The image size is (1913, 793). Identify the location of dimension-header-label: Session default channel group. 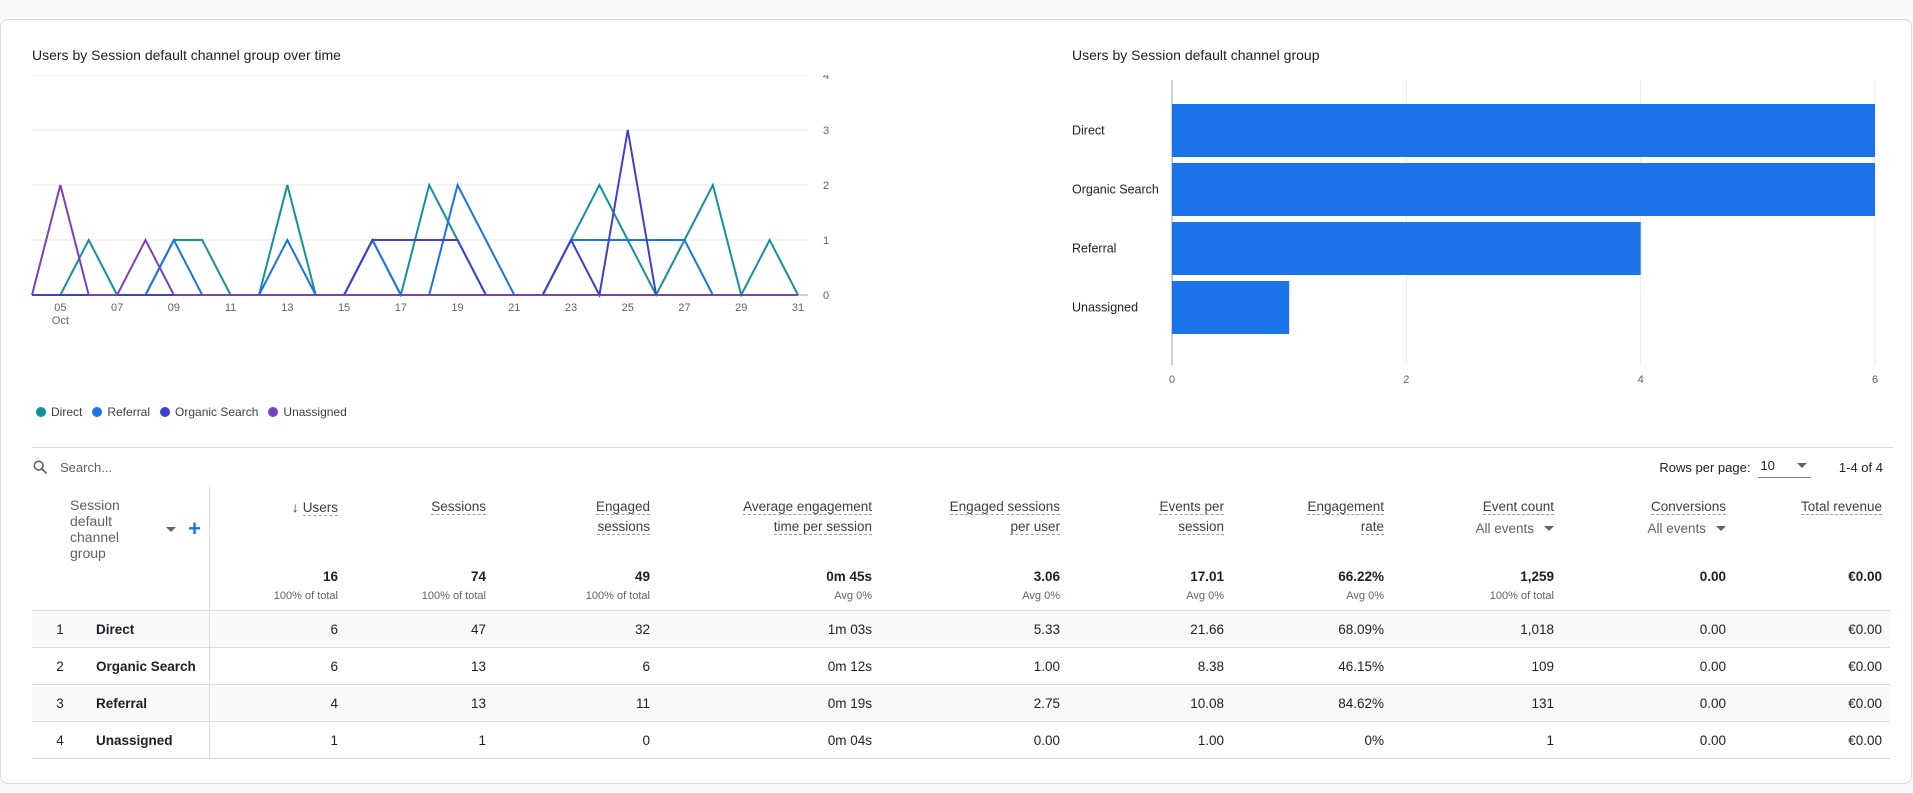
(95, 529).